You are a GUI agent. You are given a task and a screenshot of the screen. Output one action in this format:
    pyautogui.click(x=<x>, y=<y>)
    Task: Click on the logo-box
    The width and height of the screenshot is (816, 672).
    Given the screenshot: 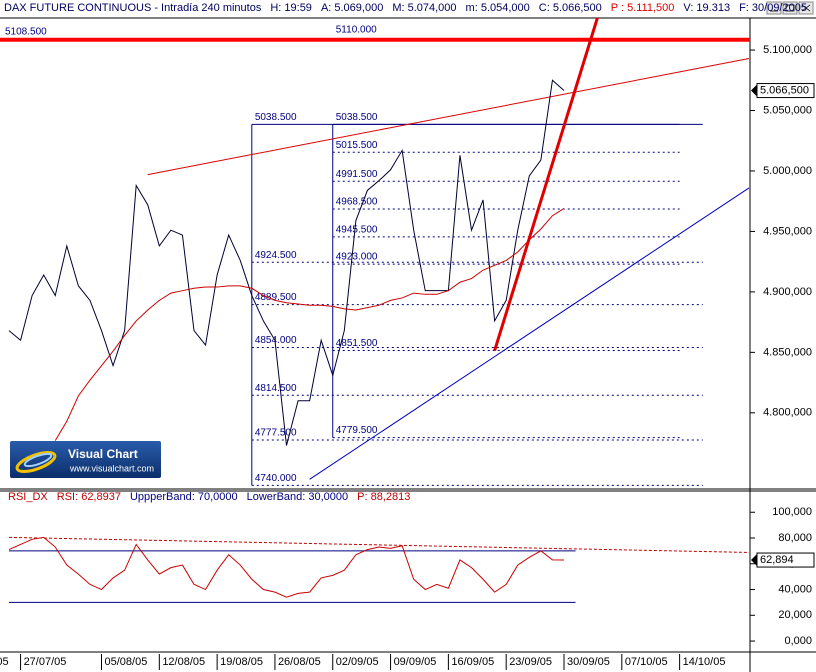 What is the action you would take?
    pyautogui.click(x=85, y=459)
    